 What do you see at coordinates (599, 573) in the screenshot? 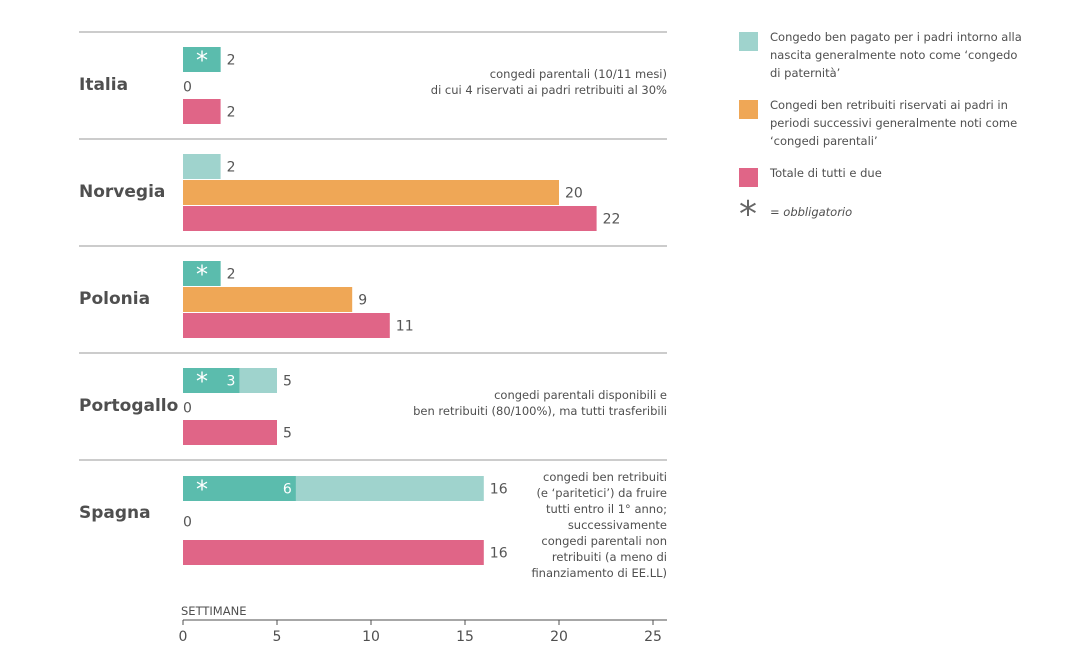
I see `note-line: finanziamento di EE.LL)` at bounding box center [599, 573].